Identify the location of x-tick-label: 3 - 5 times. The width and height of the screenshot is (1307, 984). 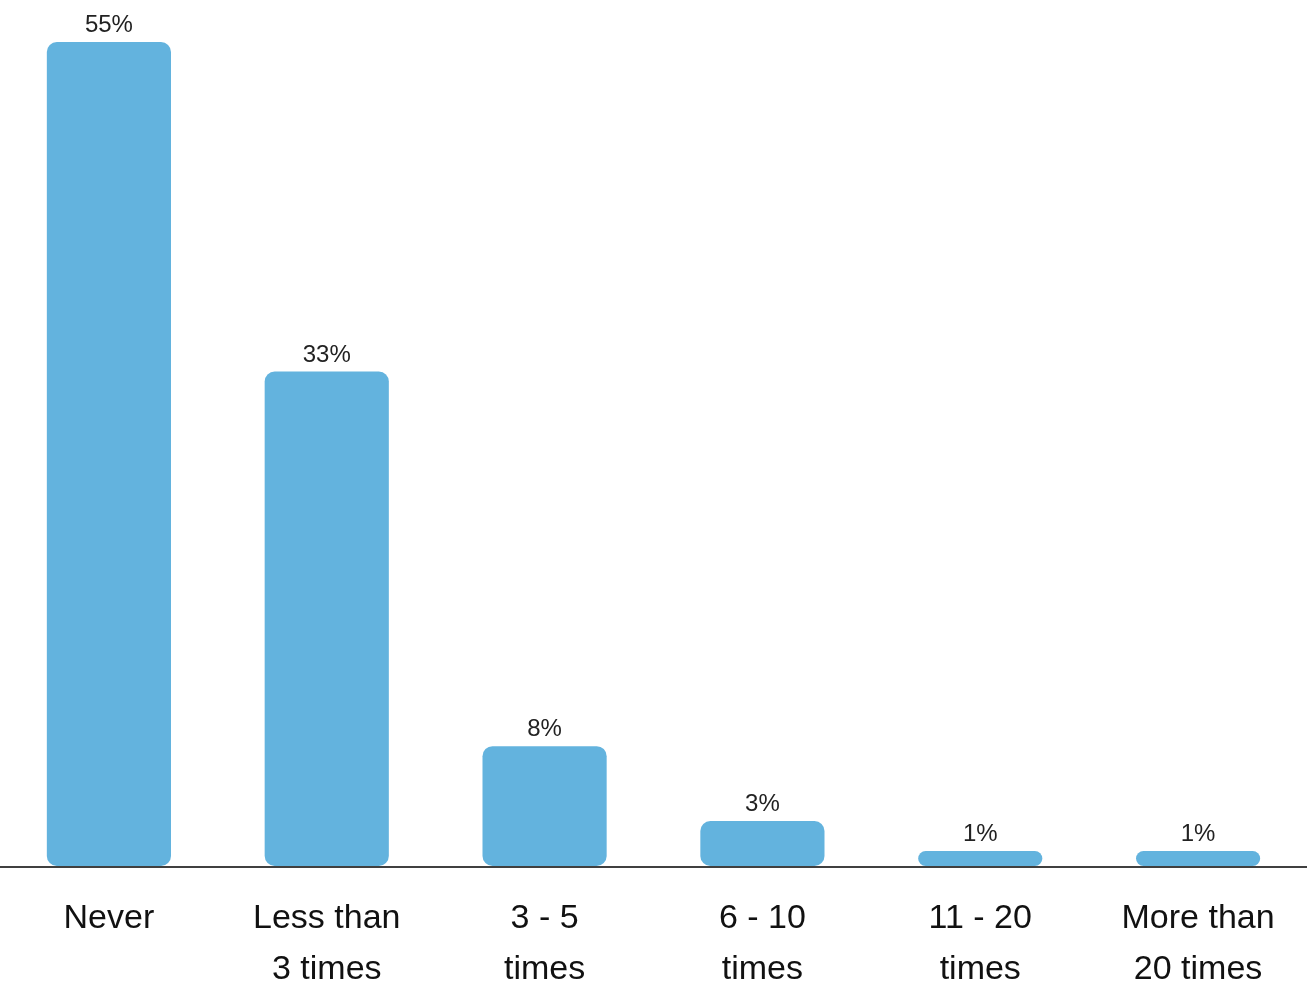
(544, 940).